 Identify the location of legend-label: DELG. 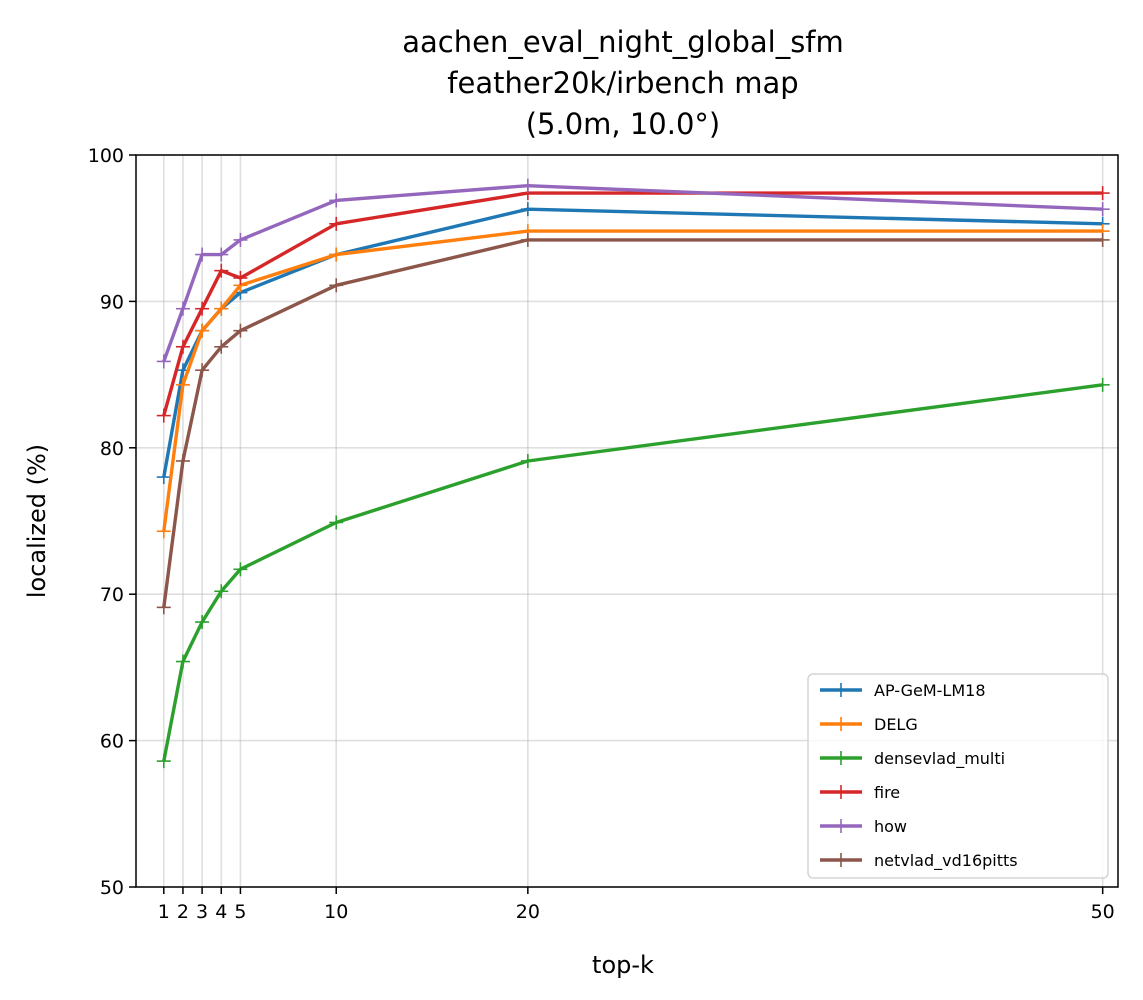
(896, 724).